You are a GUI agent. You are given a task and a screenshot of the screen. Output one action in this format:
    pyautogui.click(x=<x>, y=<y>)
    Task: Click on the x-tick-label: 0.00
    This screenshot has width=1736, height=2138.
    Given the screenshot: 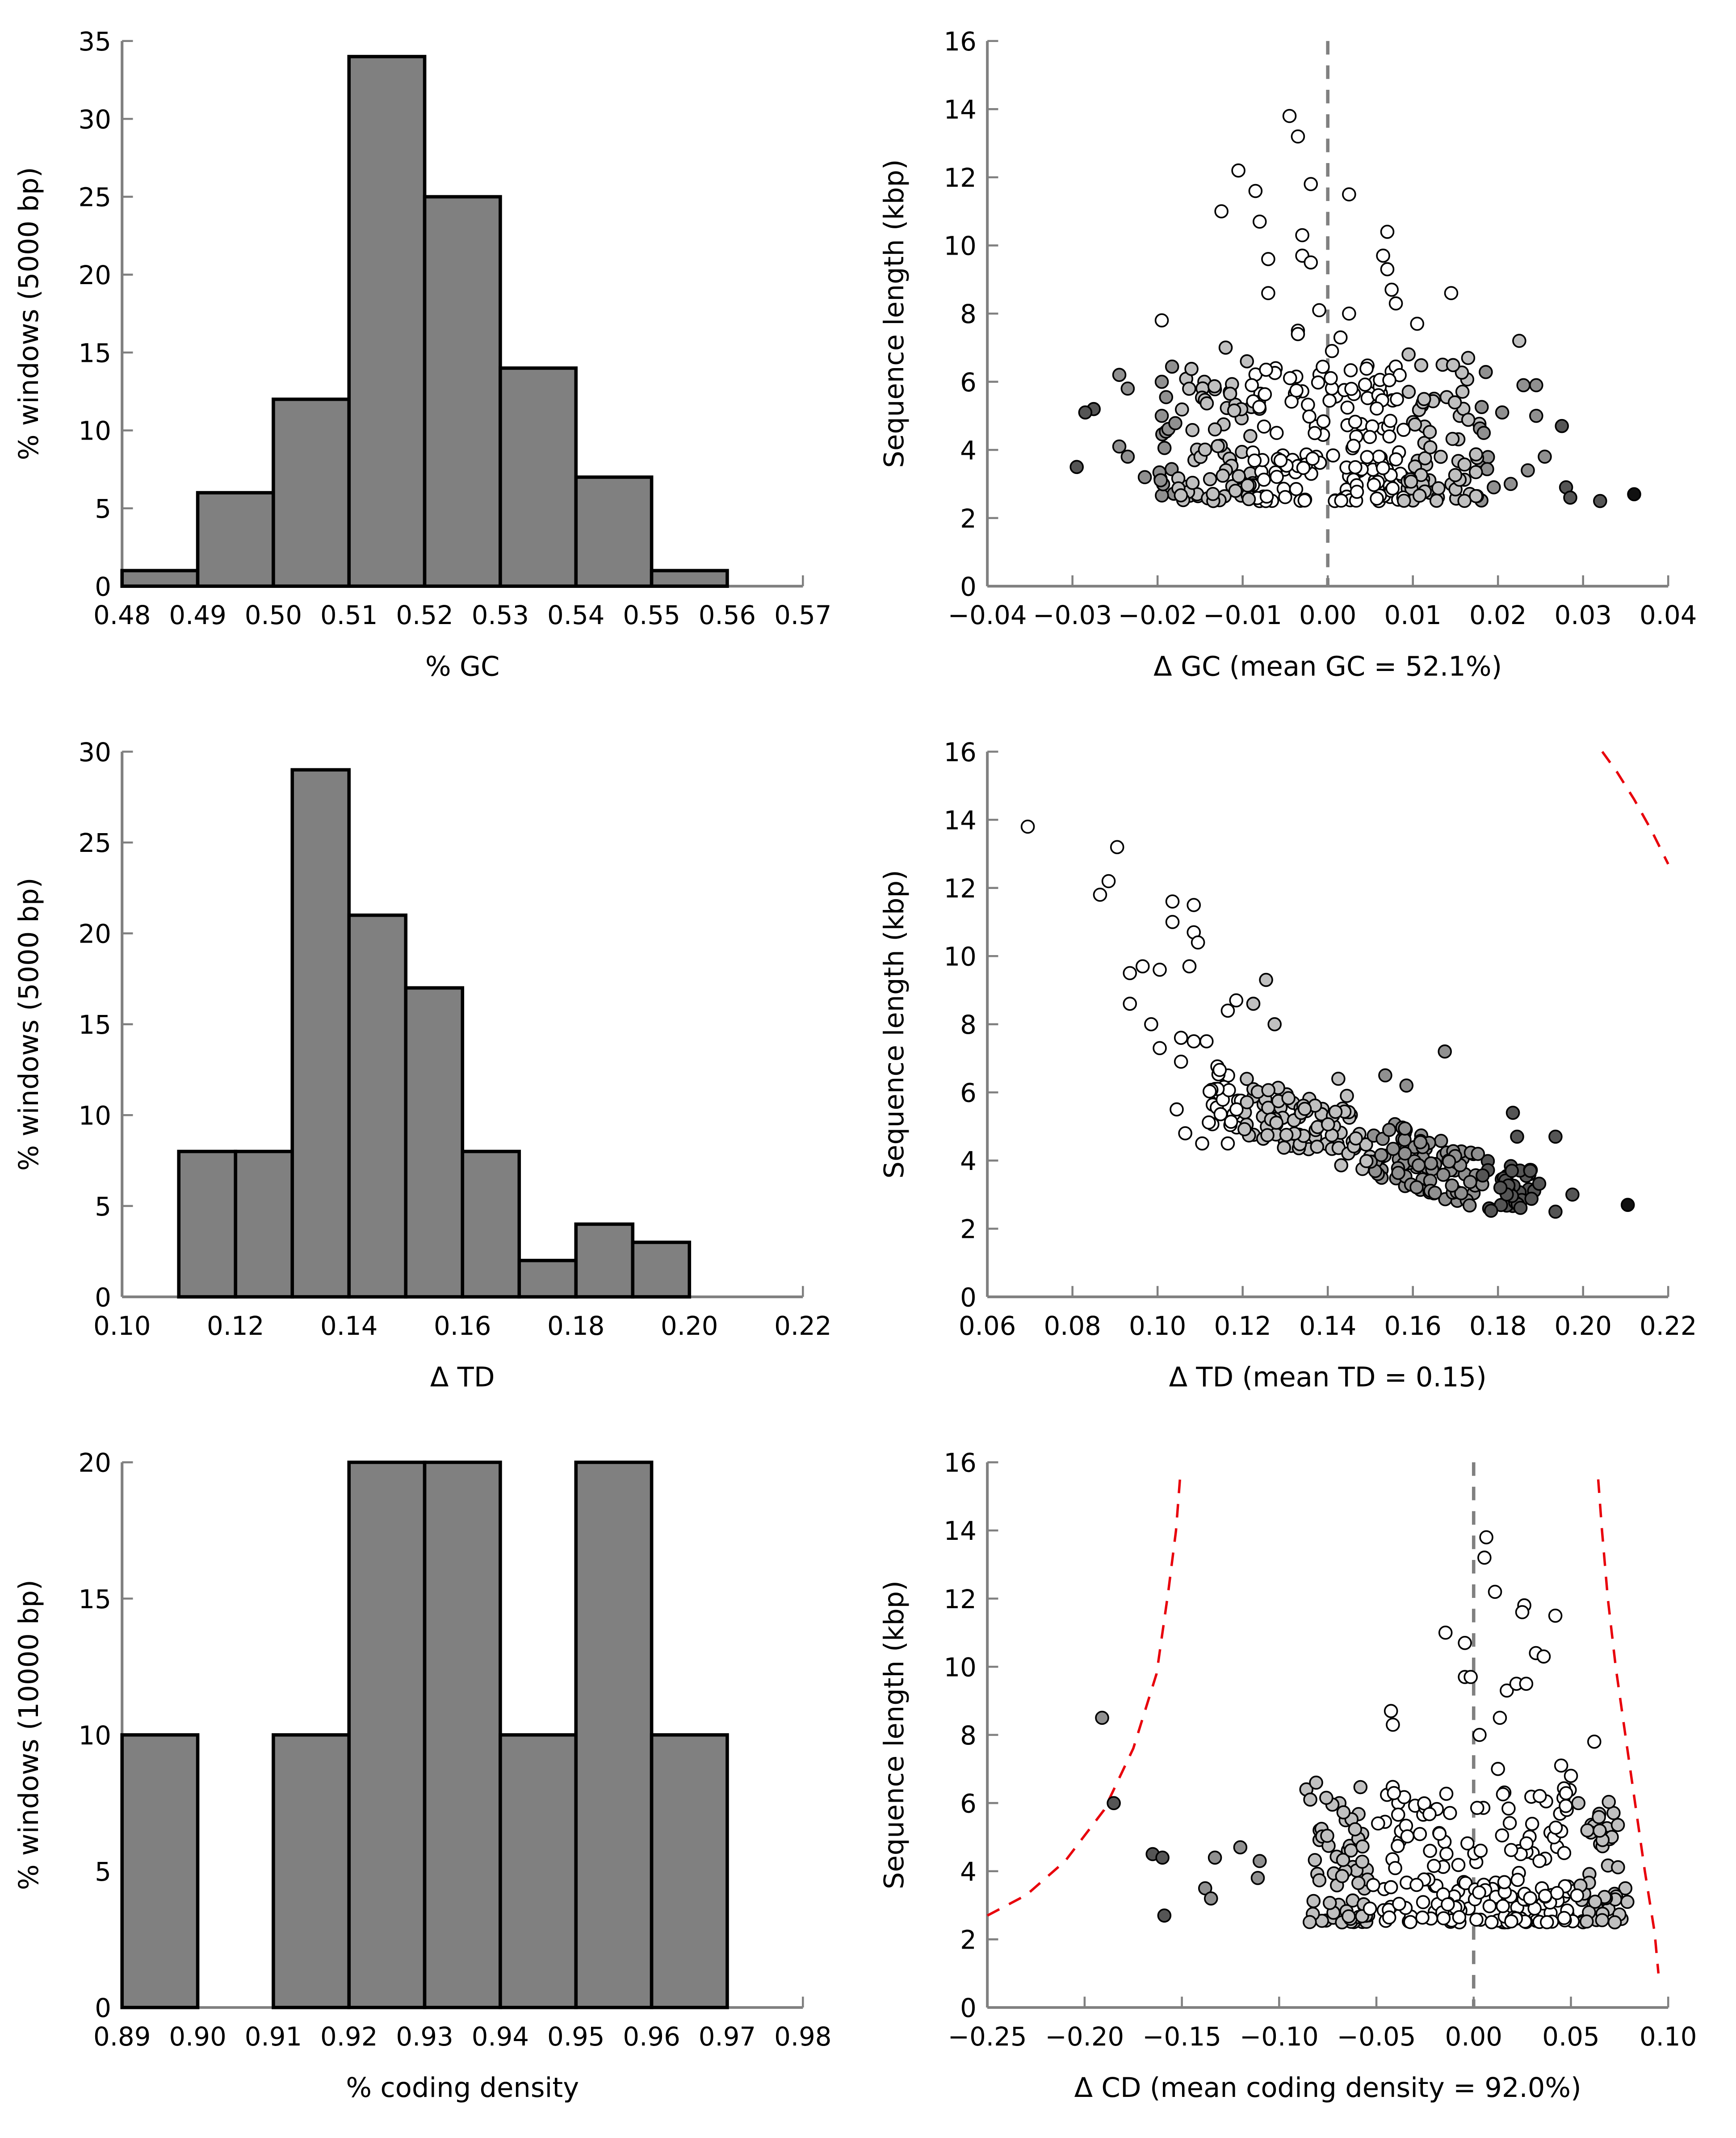 What is the action you would take?
    pyautogui.click(x=1327, y=615)
    